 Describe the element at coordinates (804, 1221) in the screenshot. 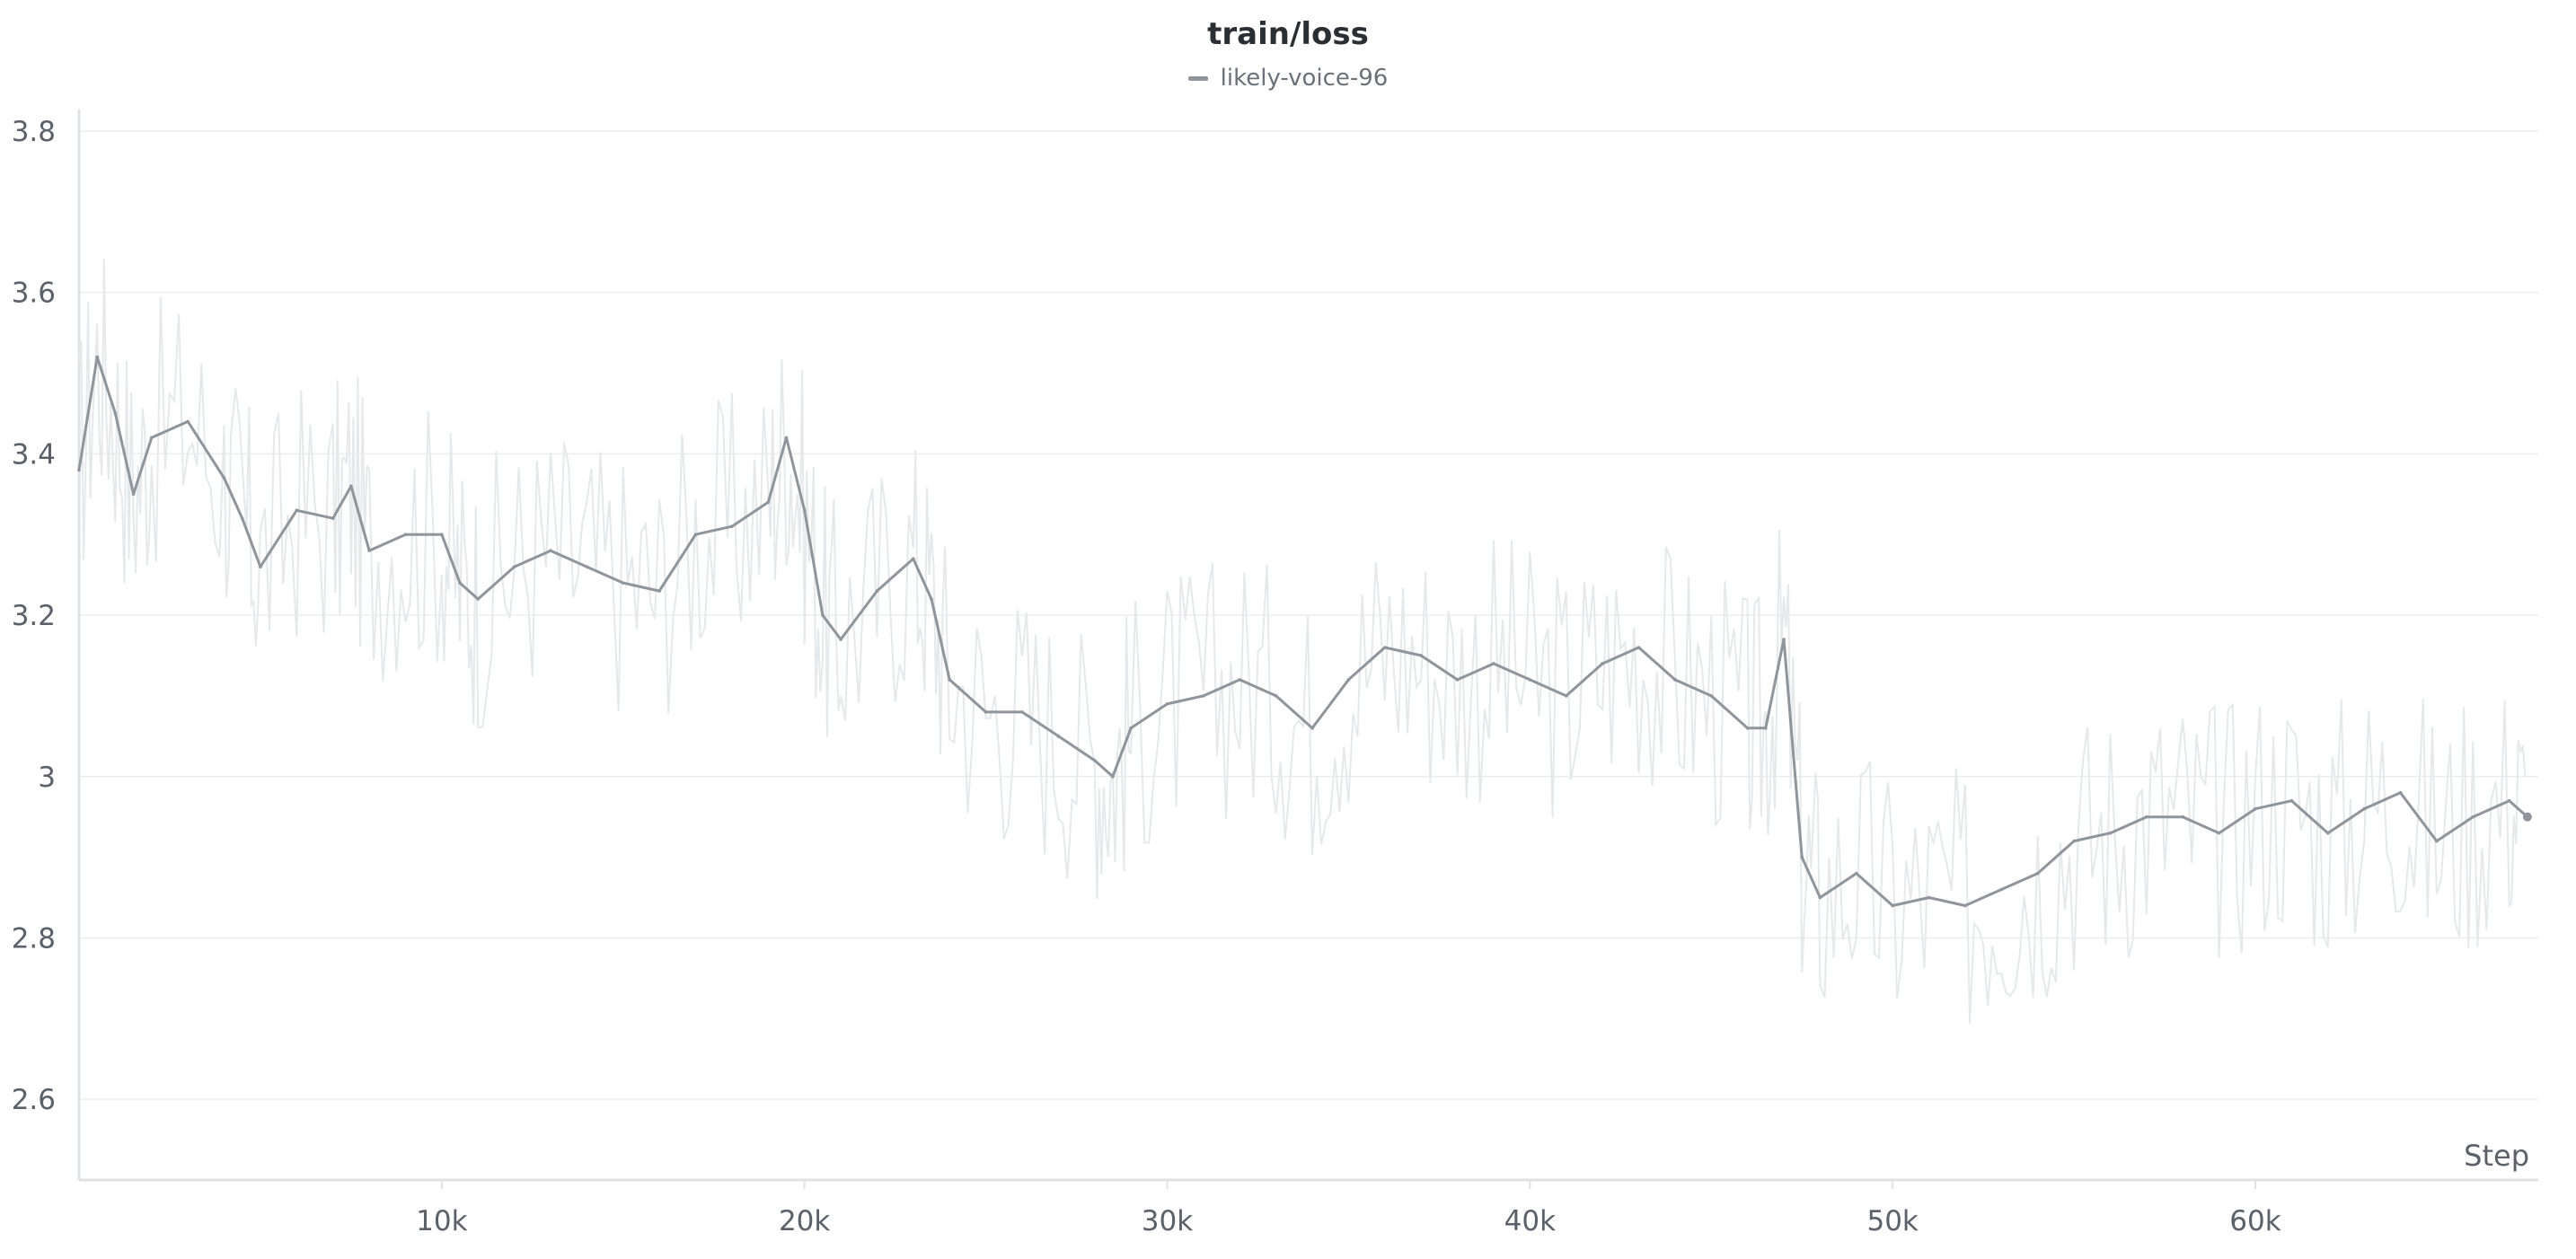

I see `x-tick-label: 20k` at that location.